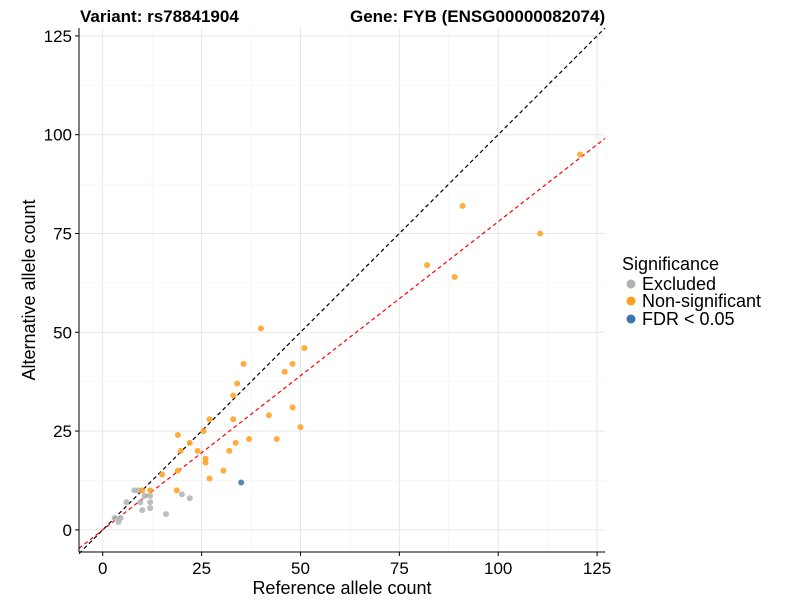 This screenshot has height=600, width=800. Describe the element at coordinates (159, 16) in the screenshot. I see `title-variant: Variant: rs78841904` at that location.